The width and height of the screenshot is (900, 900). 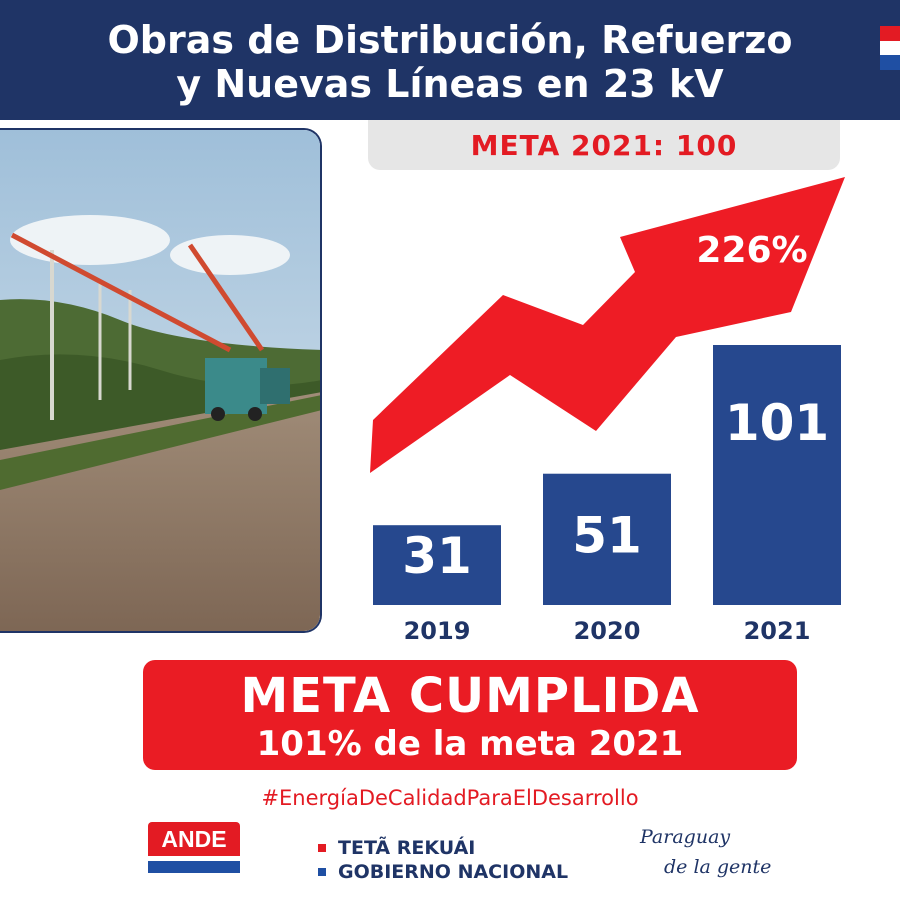 I want to click on hashtag: #EnergíaDeCalidadParaElDesarrollo, so click(x=450, y=798).